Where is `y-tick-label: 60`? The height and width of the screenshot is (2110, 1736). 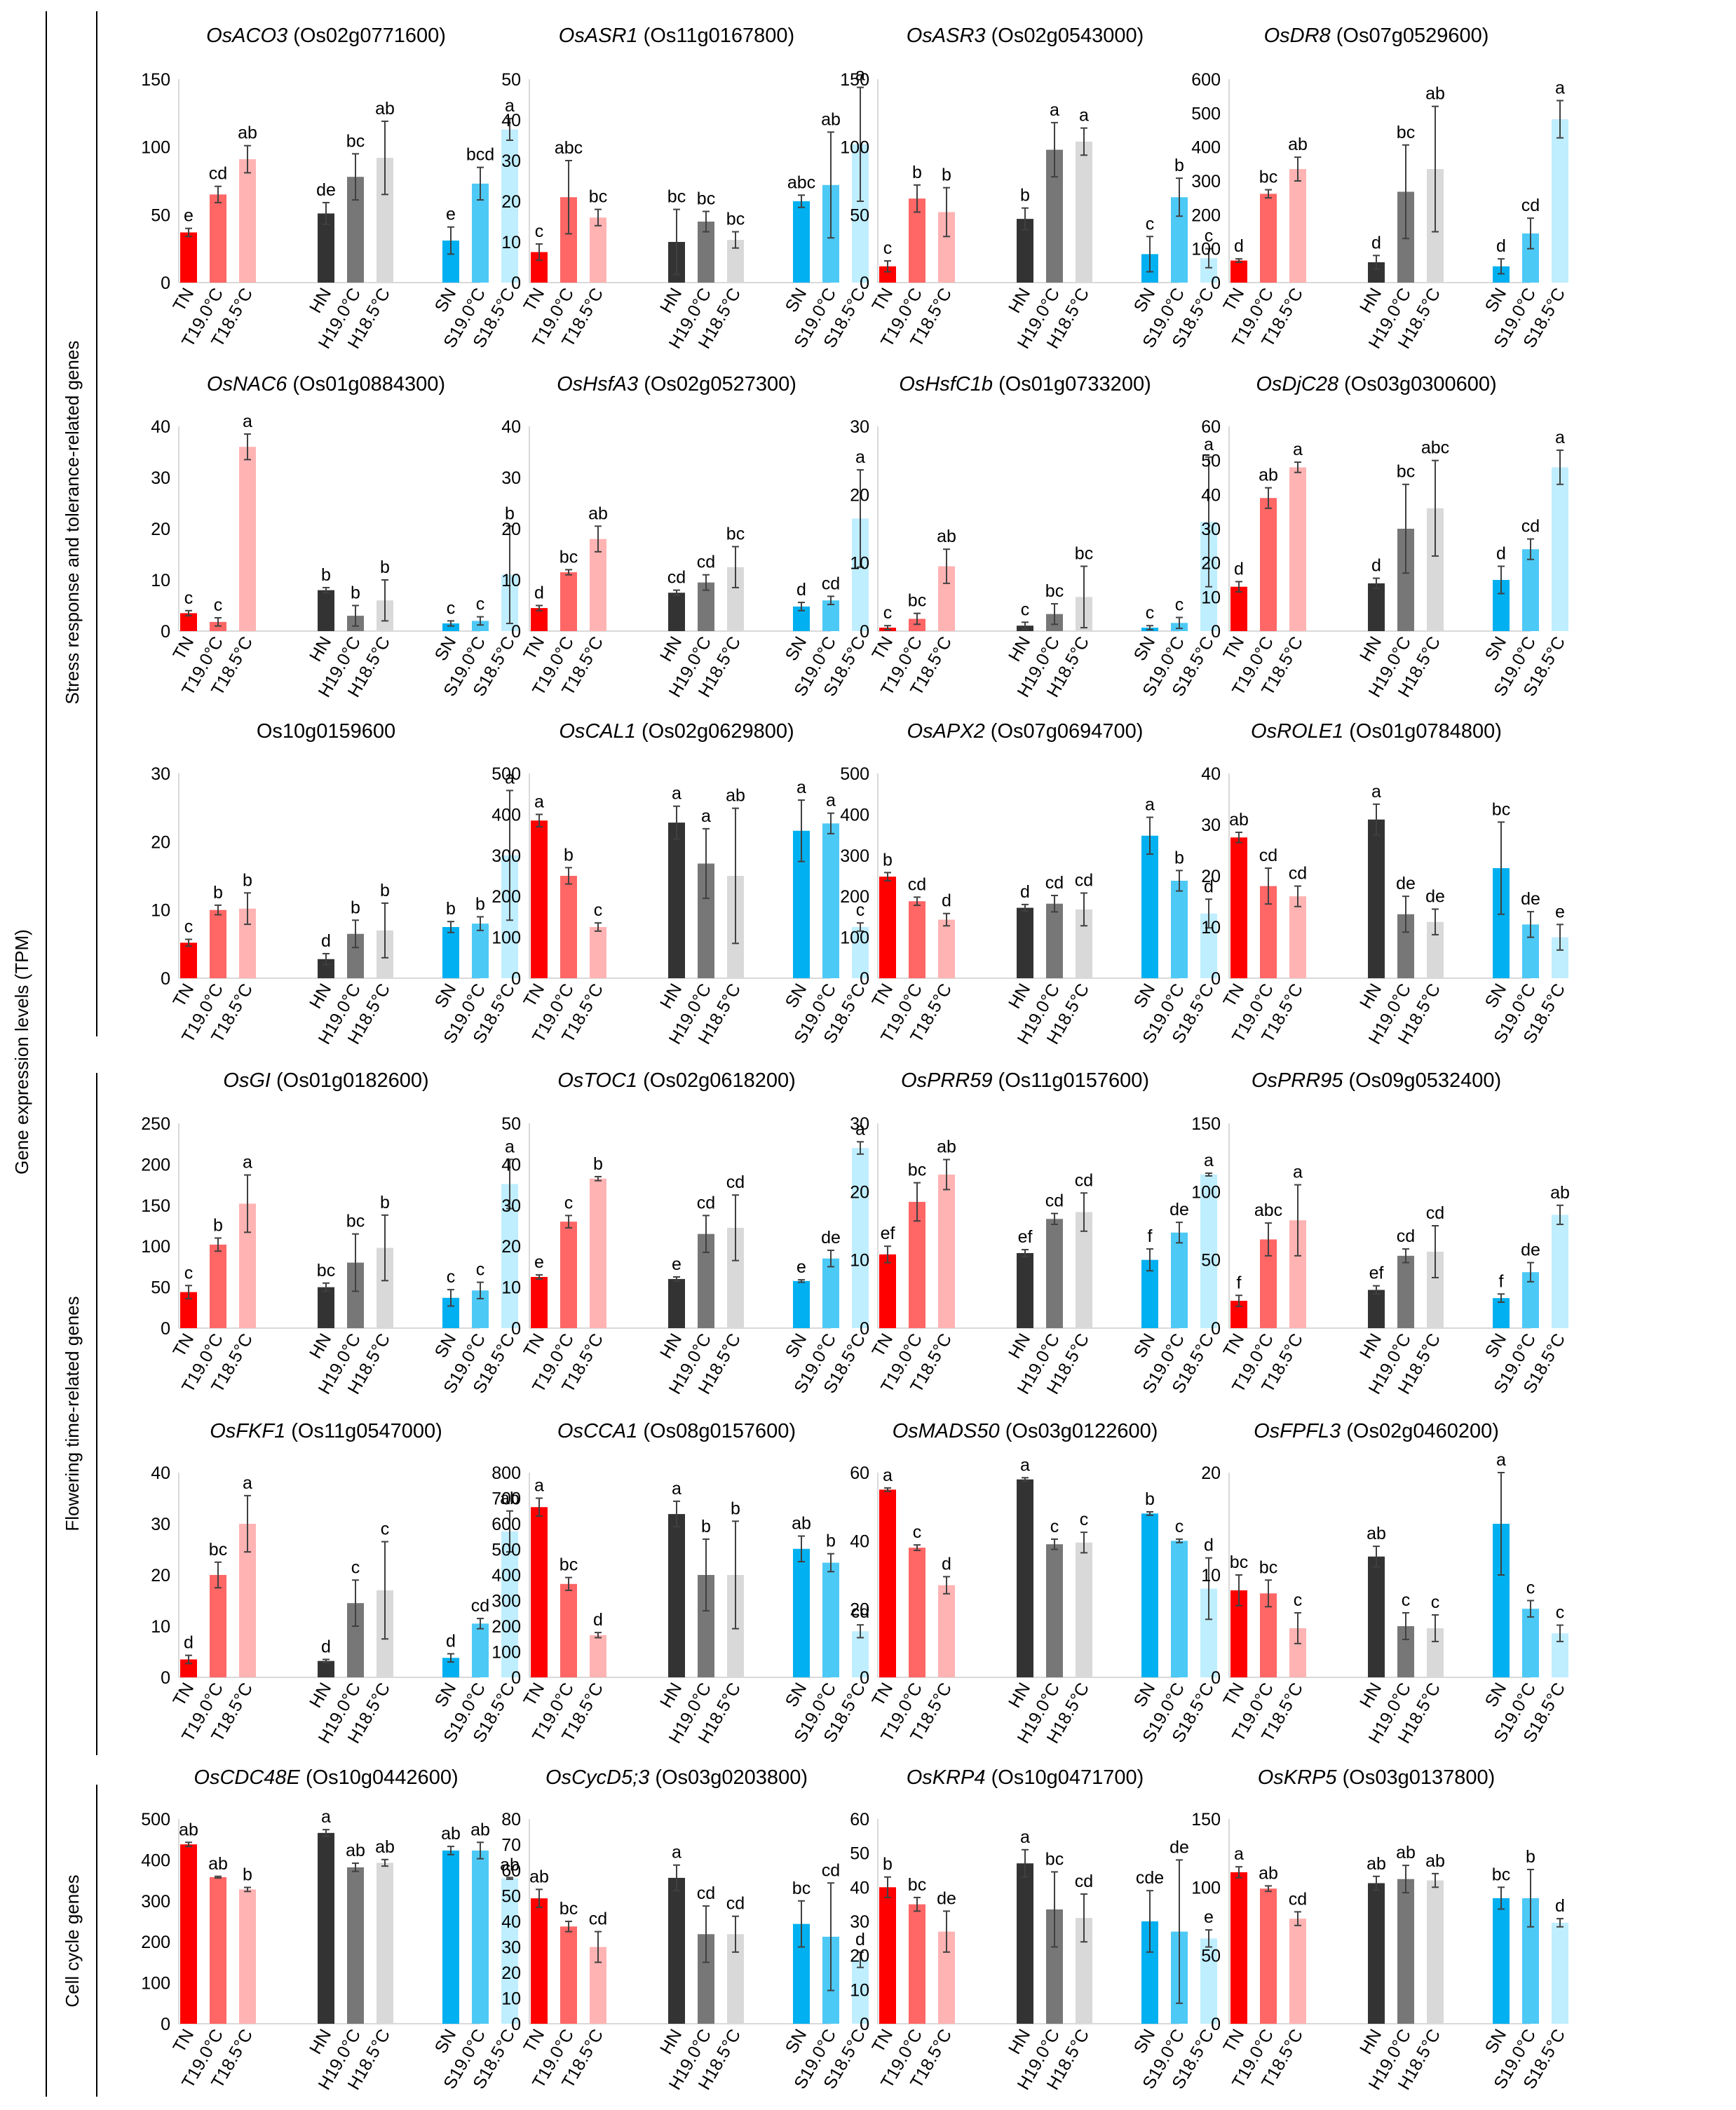 y-tick-label: 60 is located at coordinates (859, 1820).